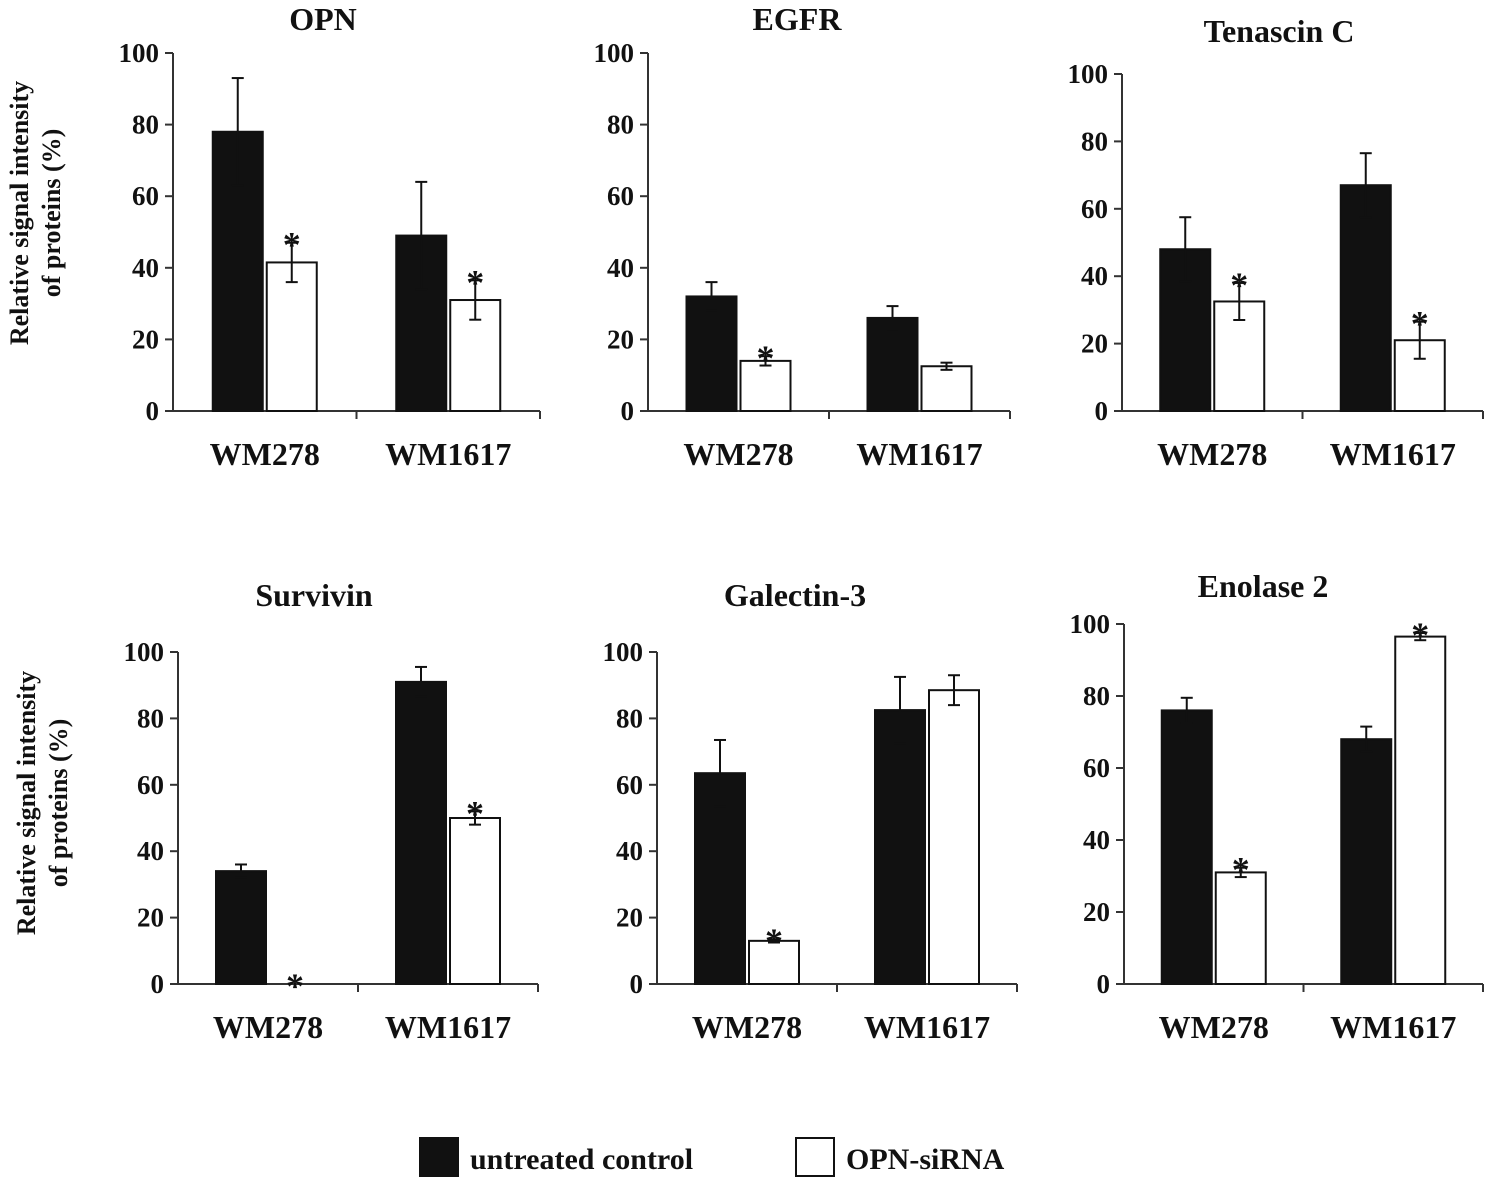 The image size is (1488, 1179). What do you see at coordinates (712, 1157) in the screenshot?
I see `legend: untreated control OPN-siRNA` at bounding box center [712, 1157].